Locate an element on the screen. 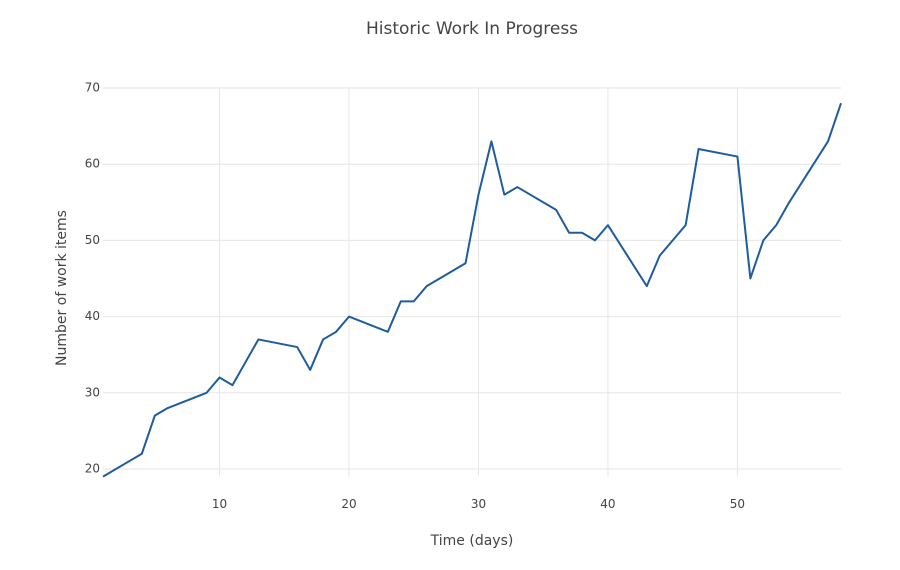  chart-title: Historic Work In Progress is located at coordinates (472, 29).